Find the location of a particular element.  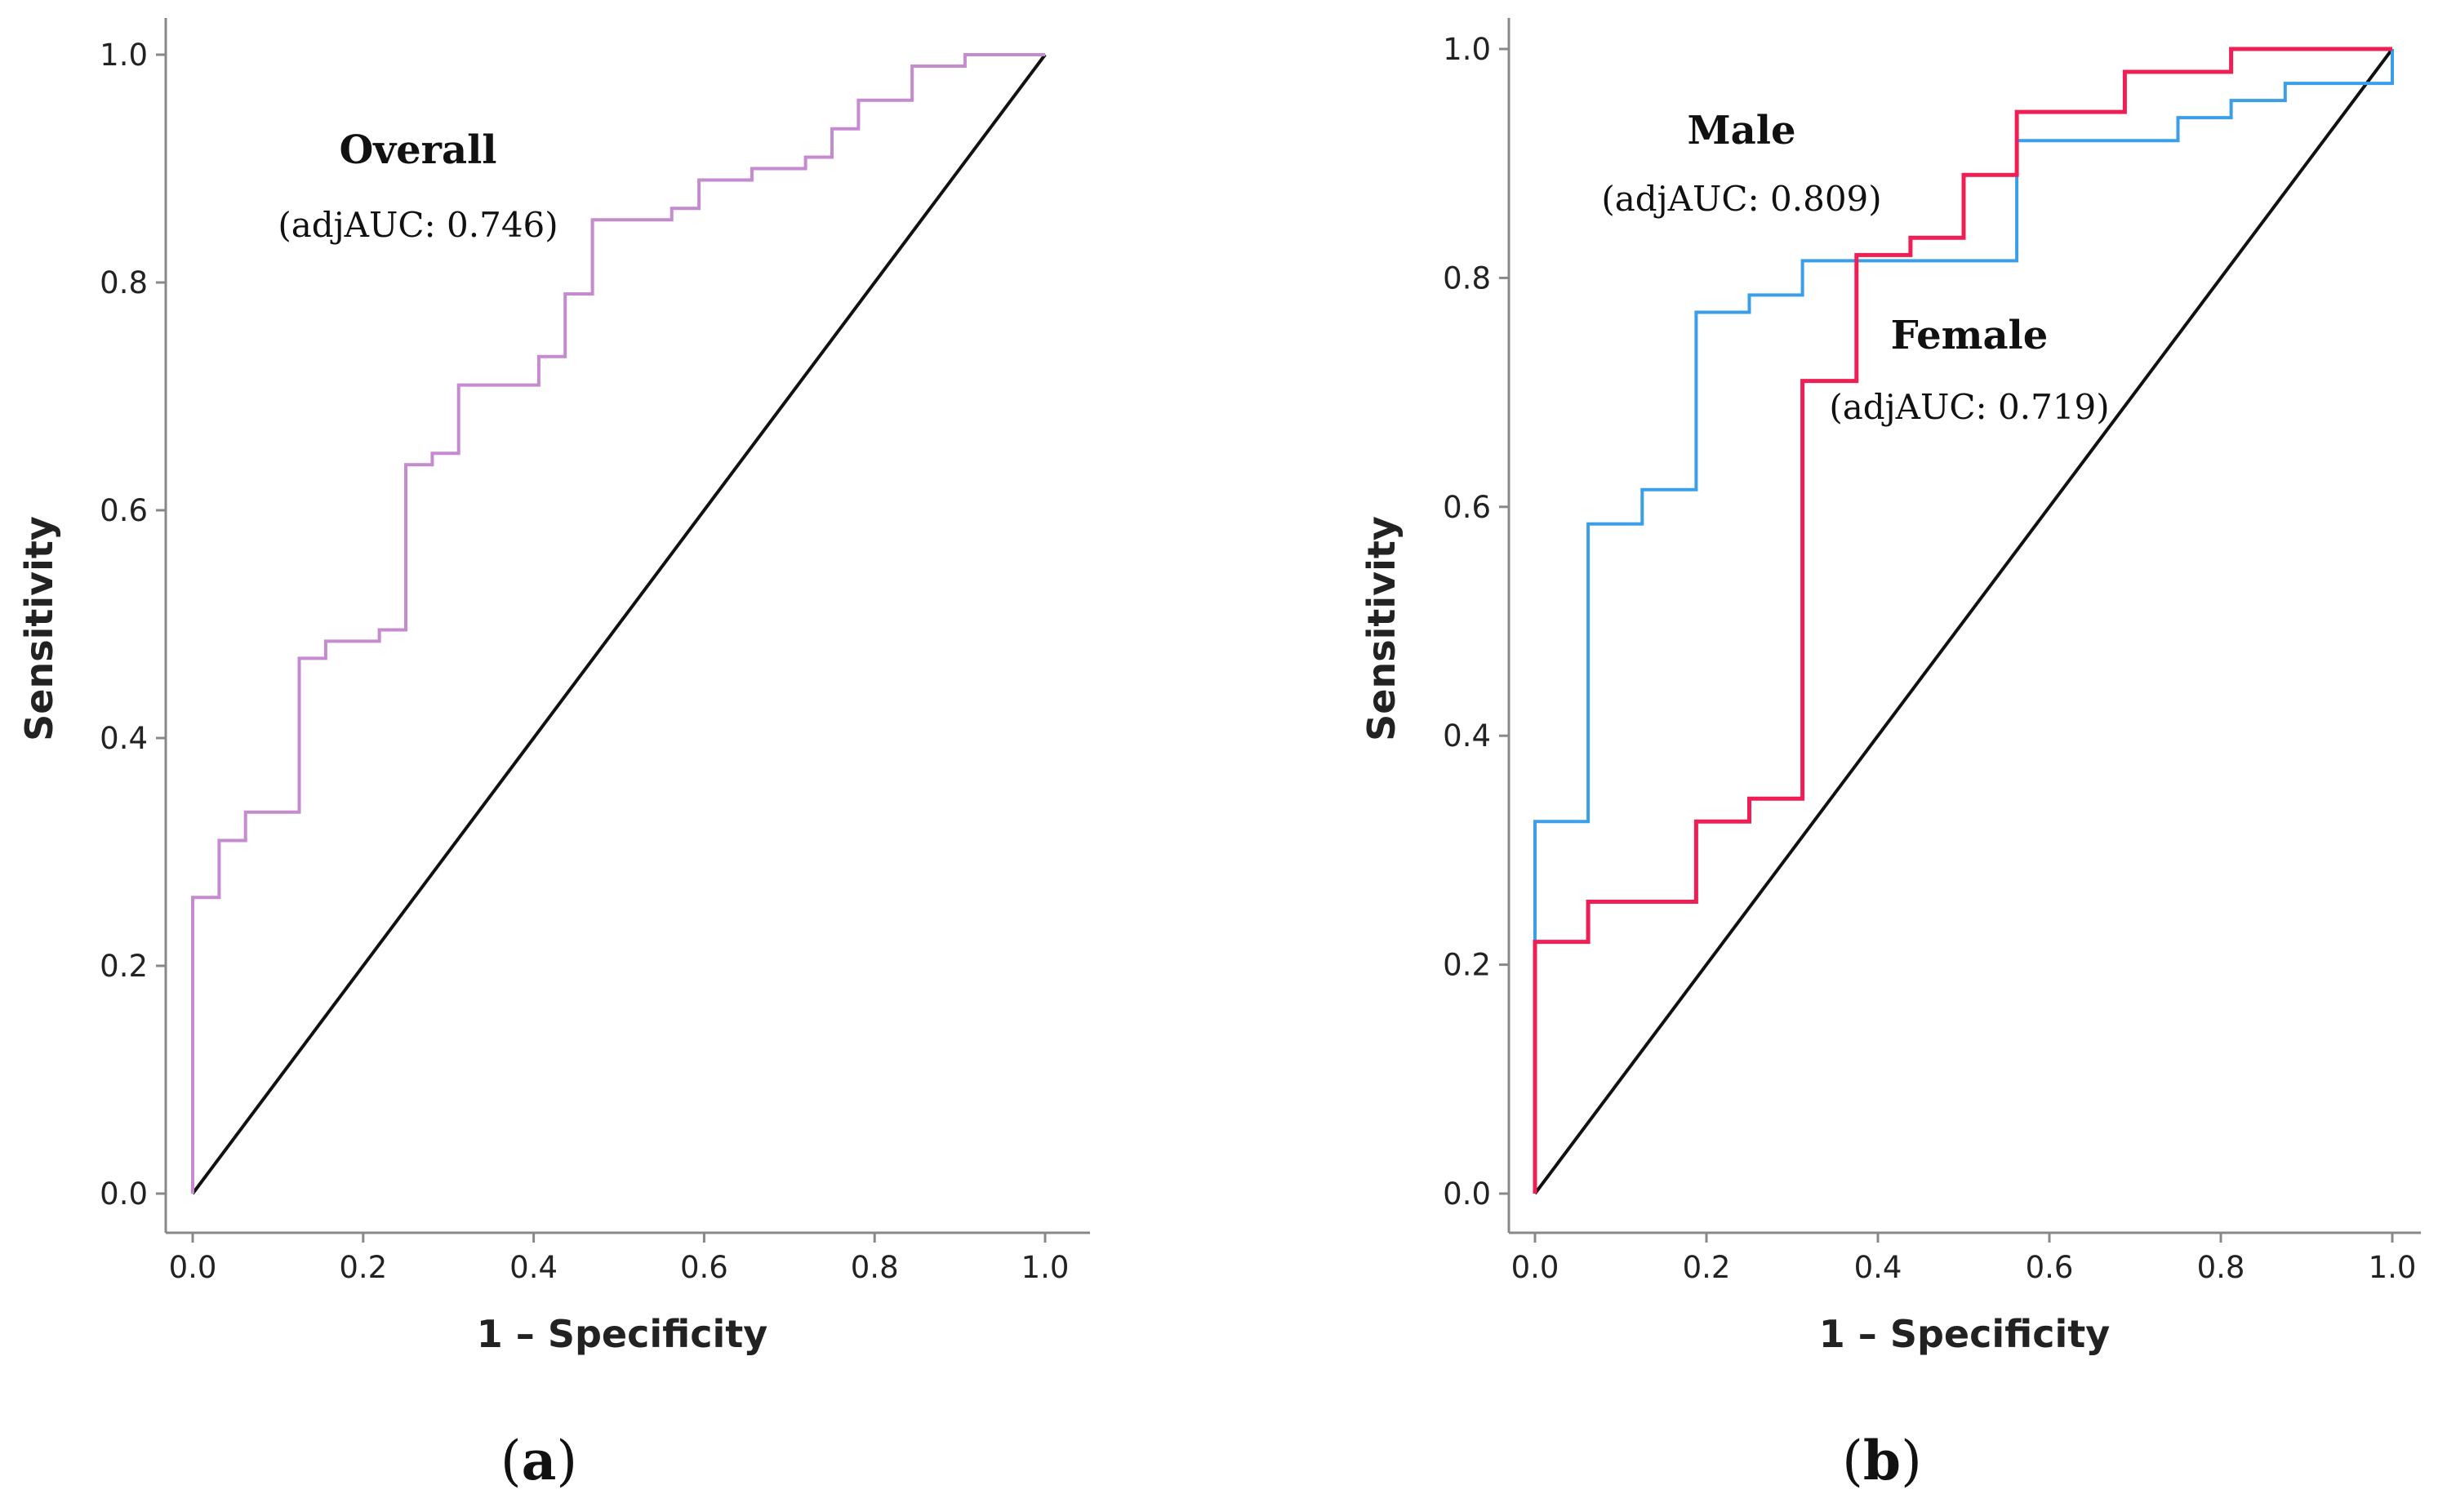

panel-b-label-open: ( is located at coordinates (1852, 1461).